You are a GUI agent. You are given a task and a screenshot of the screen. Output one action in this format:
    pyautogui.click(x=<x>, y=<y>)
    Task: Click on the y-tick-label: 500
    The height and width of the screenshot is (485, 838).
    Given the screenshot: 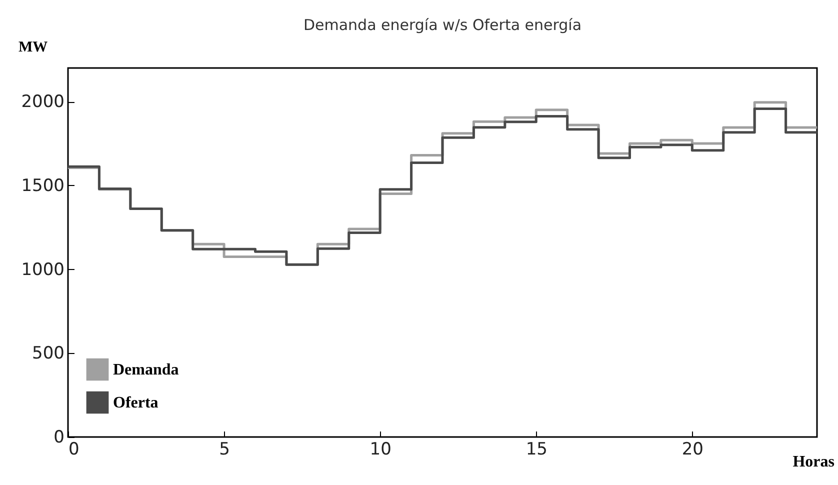 What is the action you would take?
    pyautogui.click(x=48, y=354)
    